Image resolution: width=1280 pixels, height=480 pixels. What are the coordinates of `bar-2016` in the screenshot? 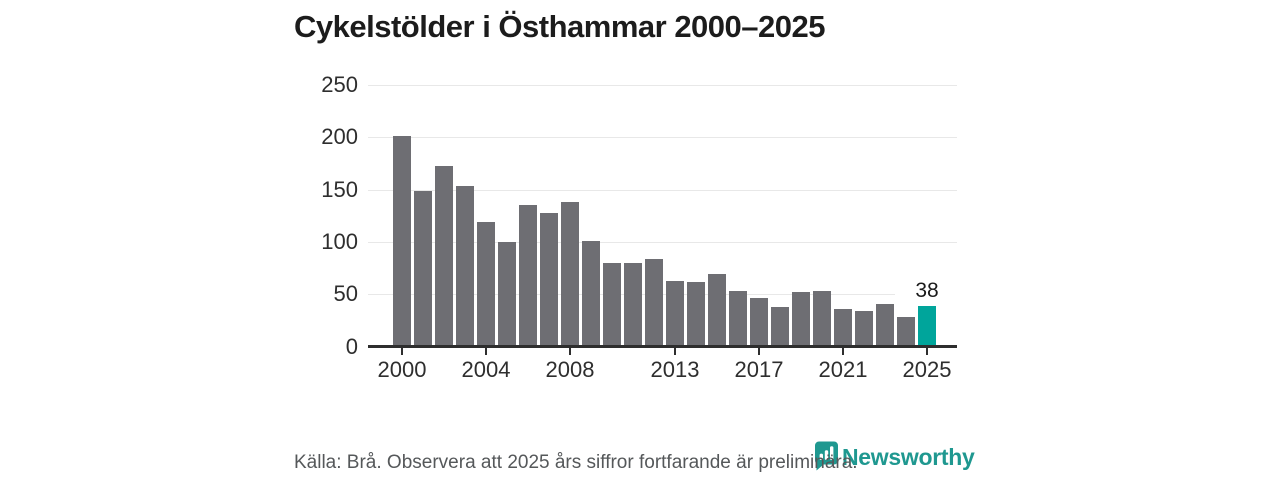 It's located at (738, 318).